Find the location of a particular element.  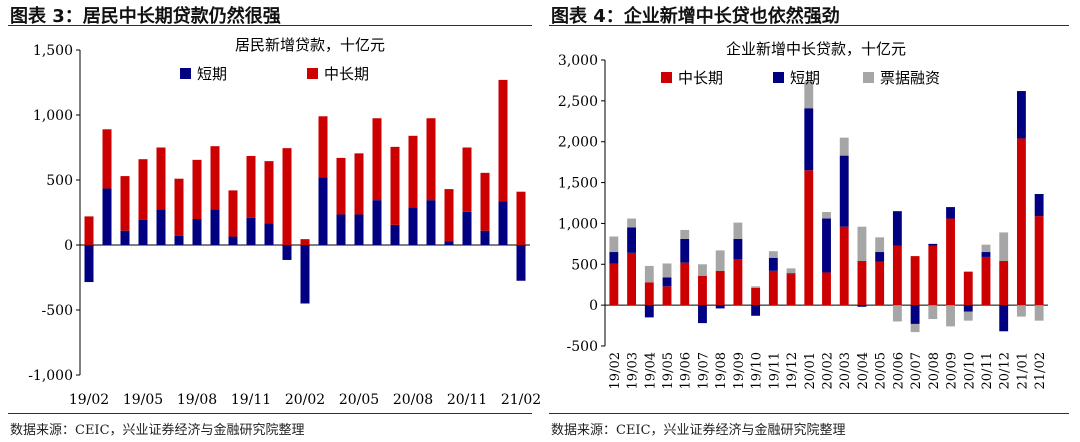

household-y-tick-label: -500 is located at coordinates (57, 311).